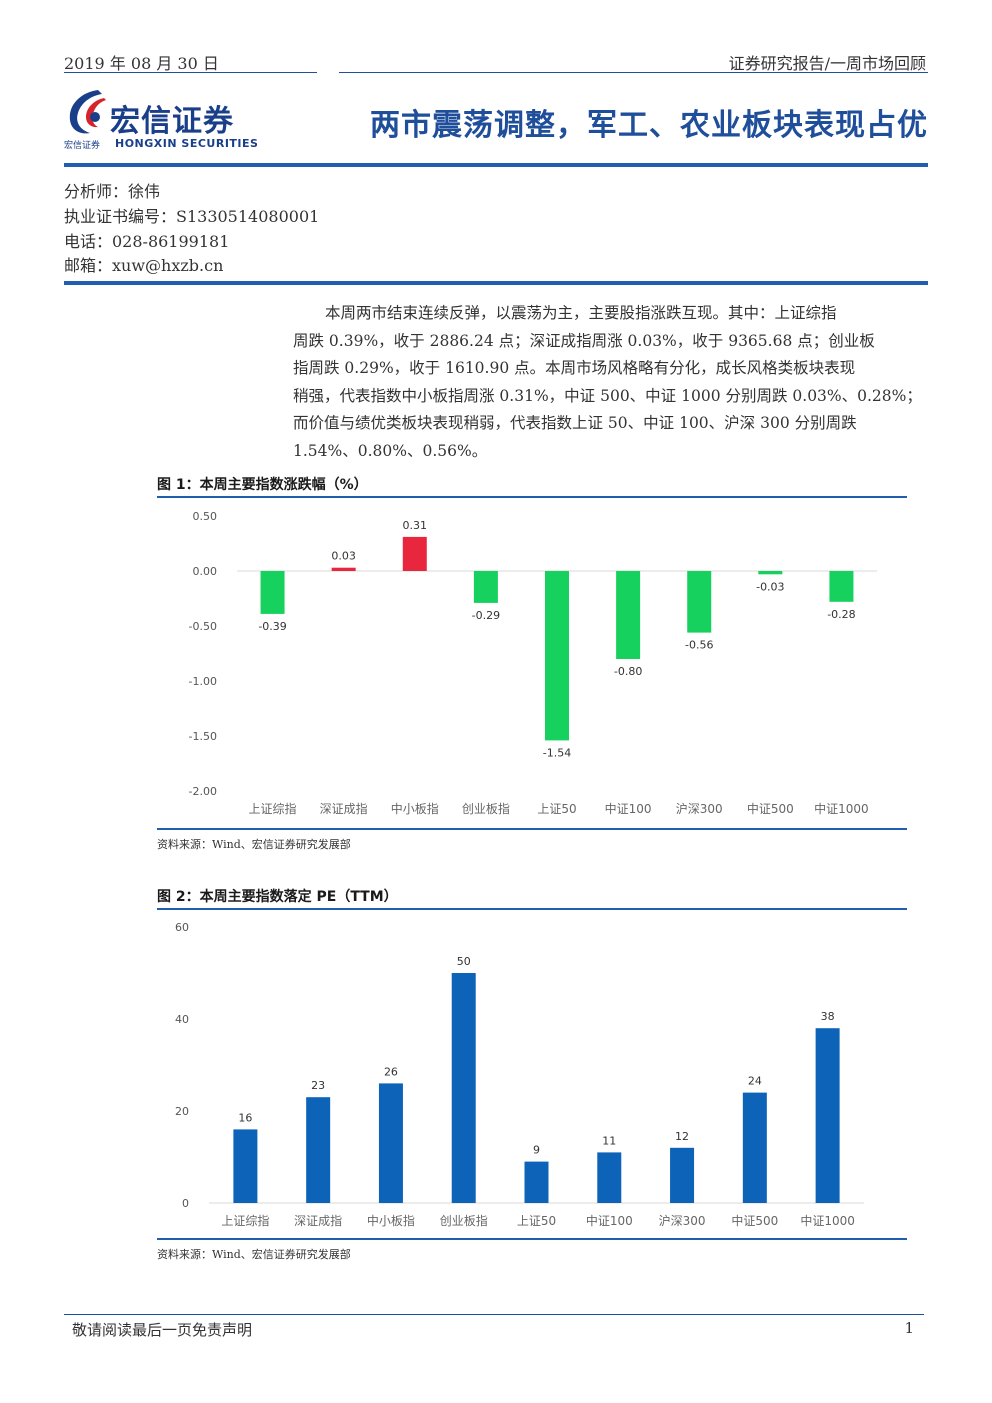 Image resolution: width=992 pixels, height=1403 pixels. What do you see at coordinates (87, 112) in the screenshot?
I see `company-logo-icon` at bounding box center [87, 112].